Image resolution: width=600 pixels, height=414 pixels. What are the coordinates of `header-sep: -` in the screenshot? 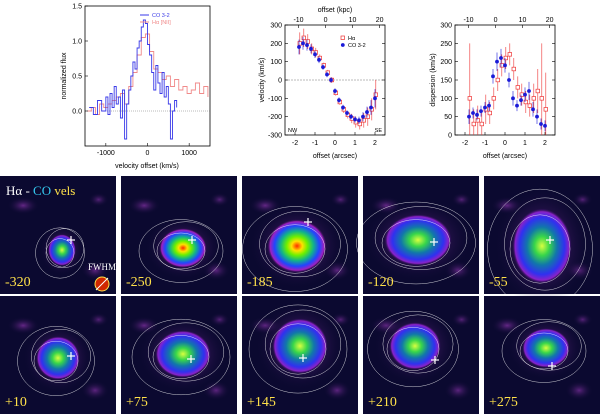 It's located at (27, 190).